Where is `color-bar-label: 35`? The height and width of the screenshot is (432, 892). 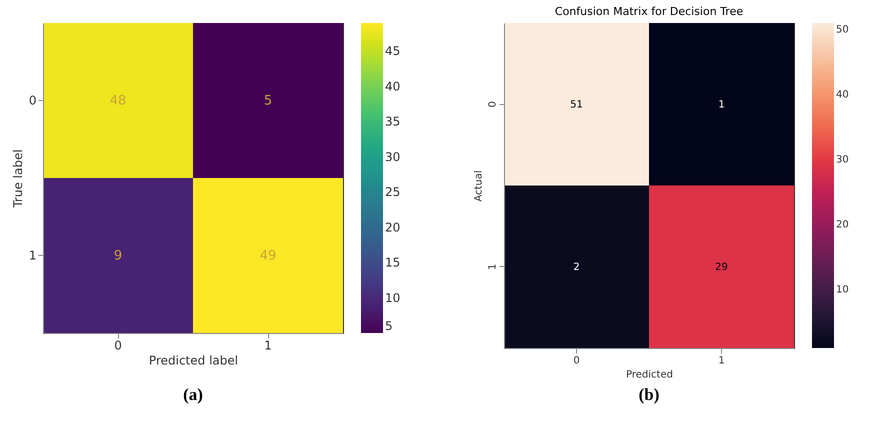 color-bar-label: 35 is located at coordinates (392, 121).